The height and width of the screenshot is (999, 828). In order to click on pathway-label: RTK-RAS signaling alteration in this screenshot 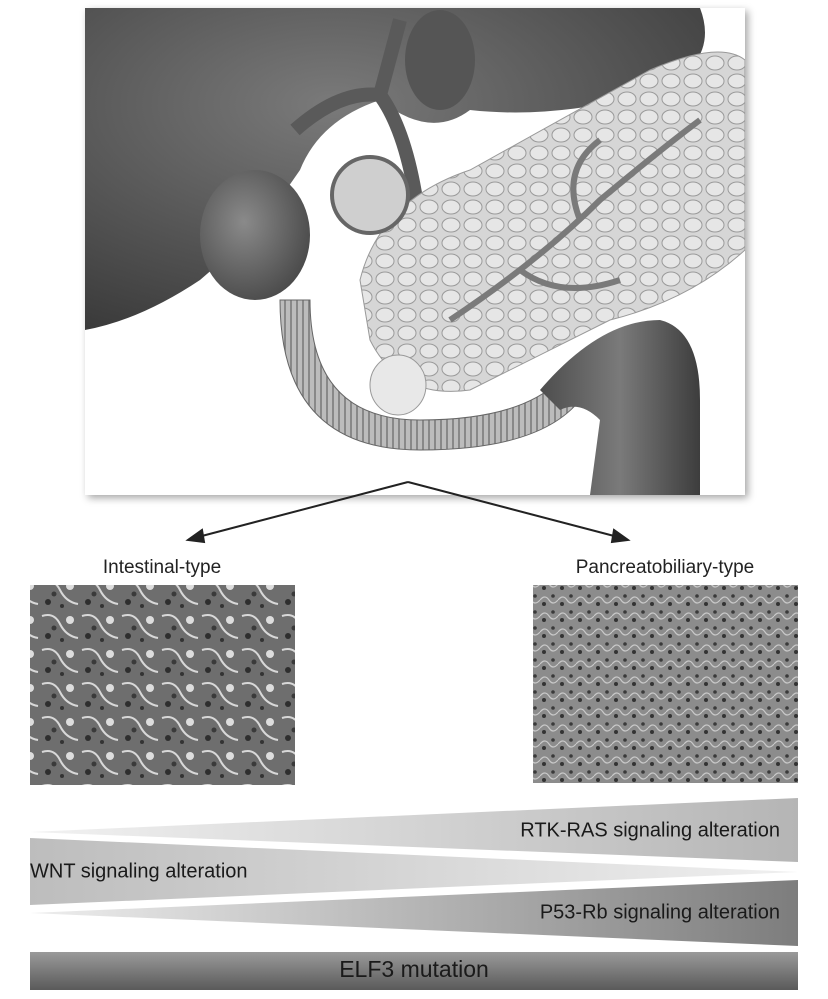, I will do `click(650, 830)`.